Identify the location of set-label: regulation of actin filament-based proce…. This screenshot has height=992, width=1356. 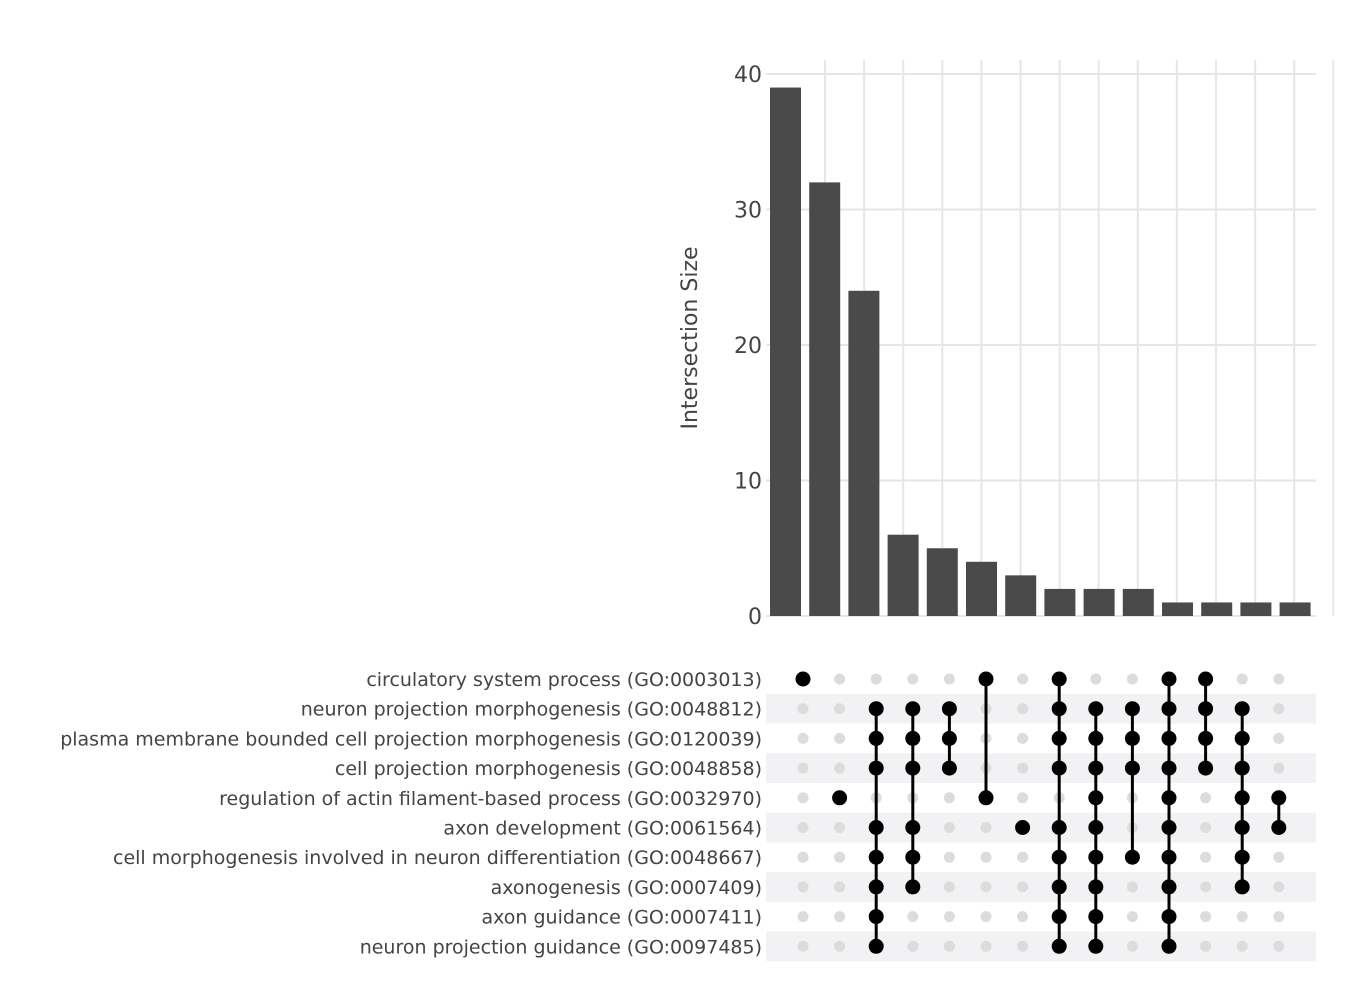
(490, 799).